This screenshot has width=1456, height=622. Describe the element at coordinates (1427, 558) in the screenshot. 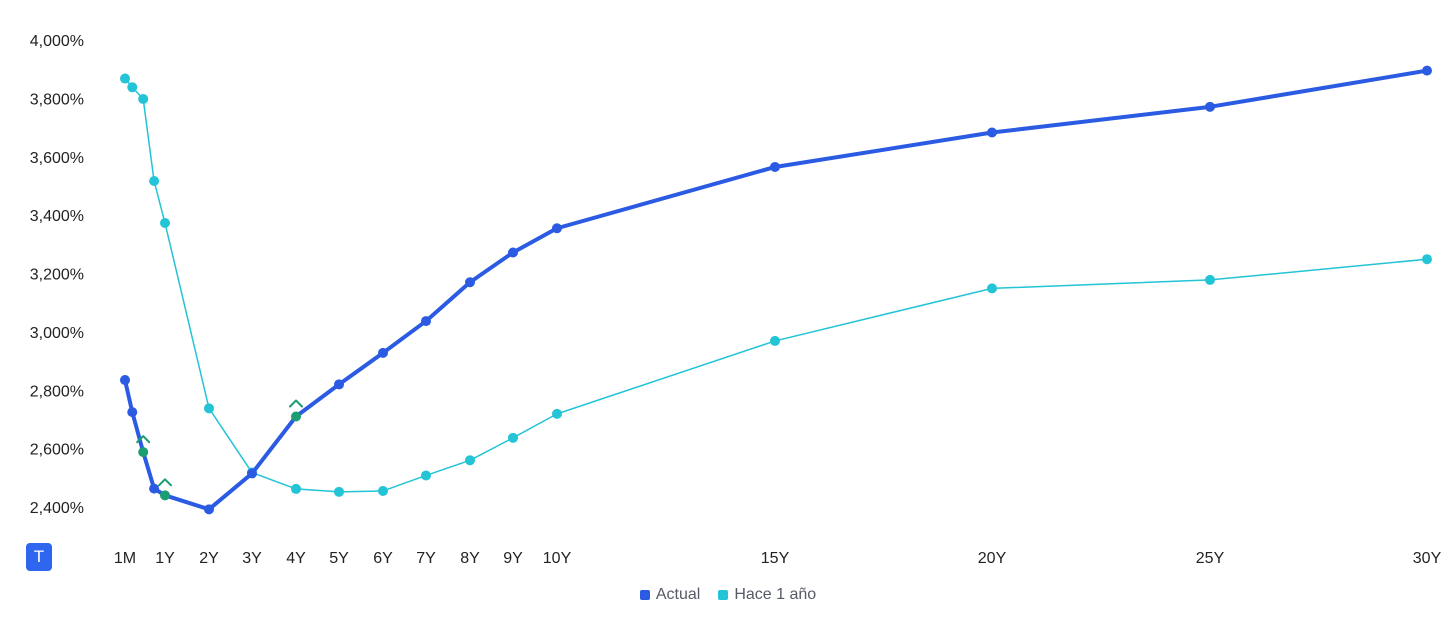

I see `x-tick-label: 30Y` at that location.